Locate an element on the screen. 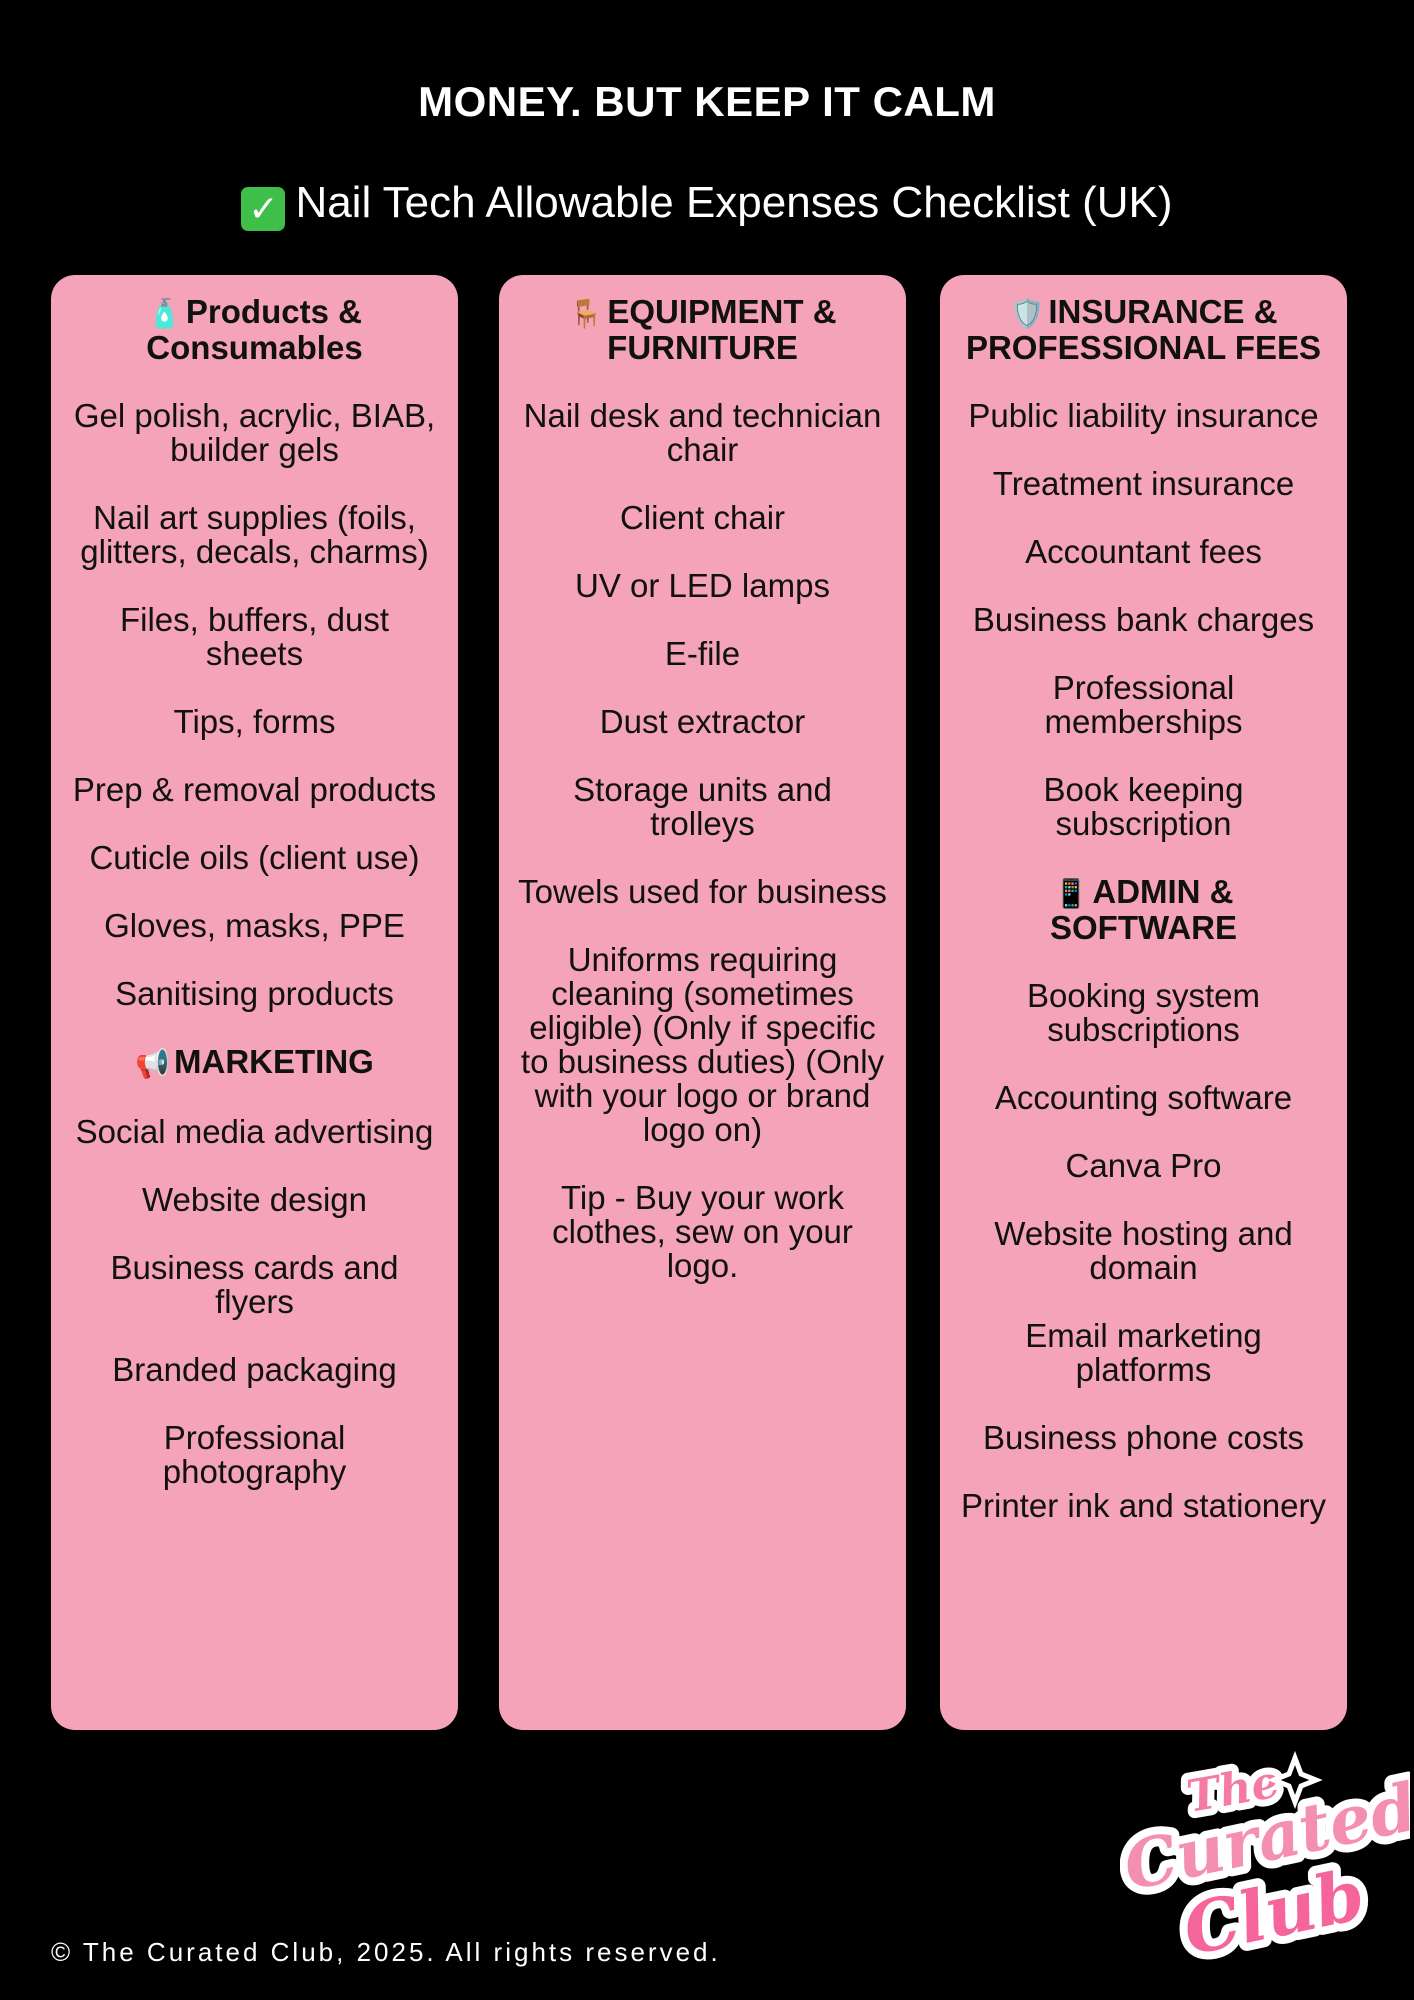 This screenshot has height=2000, width=1414. checklist-item: Canva Pro is located at coordinates (1143, 1165).